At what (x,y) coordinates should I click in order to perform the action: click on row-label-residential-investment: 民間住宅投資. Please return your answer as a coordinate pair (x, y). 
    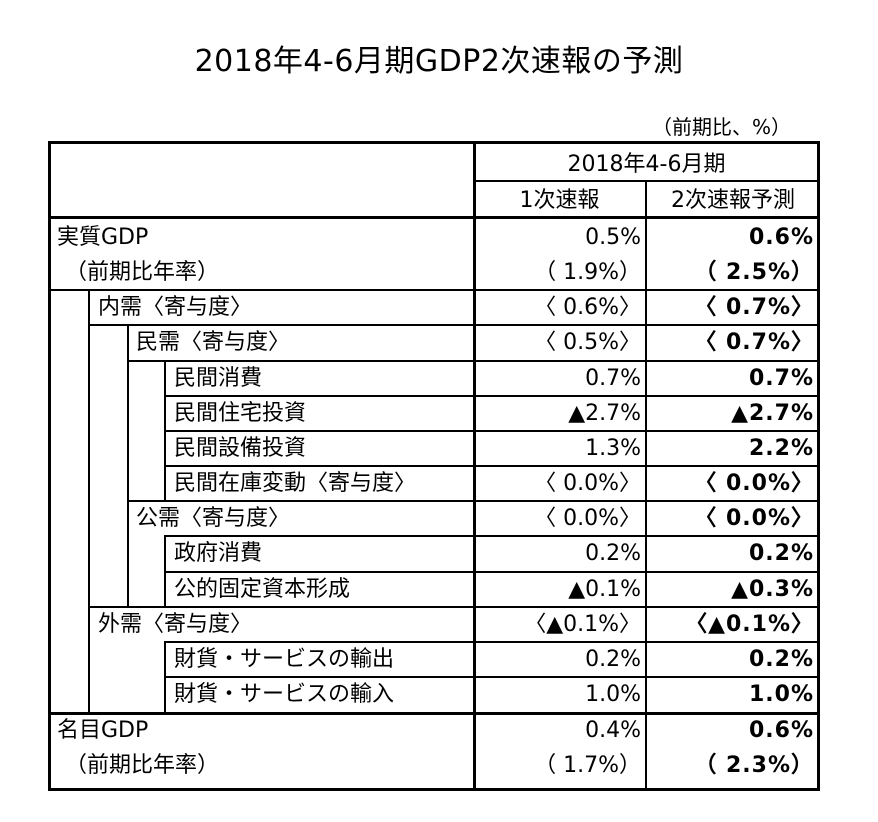
    Looking at the image, I should click on (240, 413).